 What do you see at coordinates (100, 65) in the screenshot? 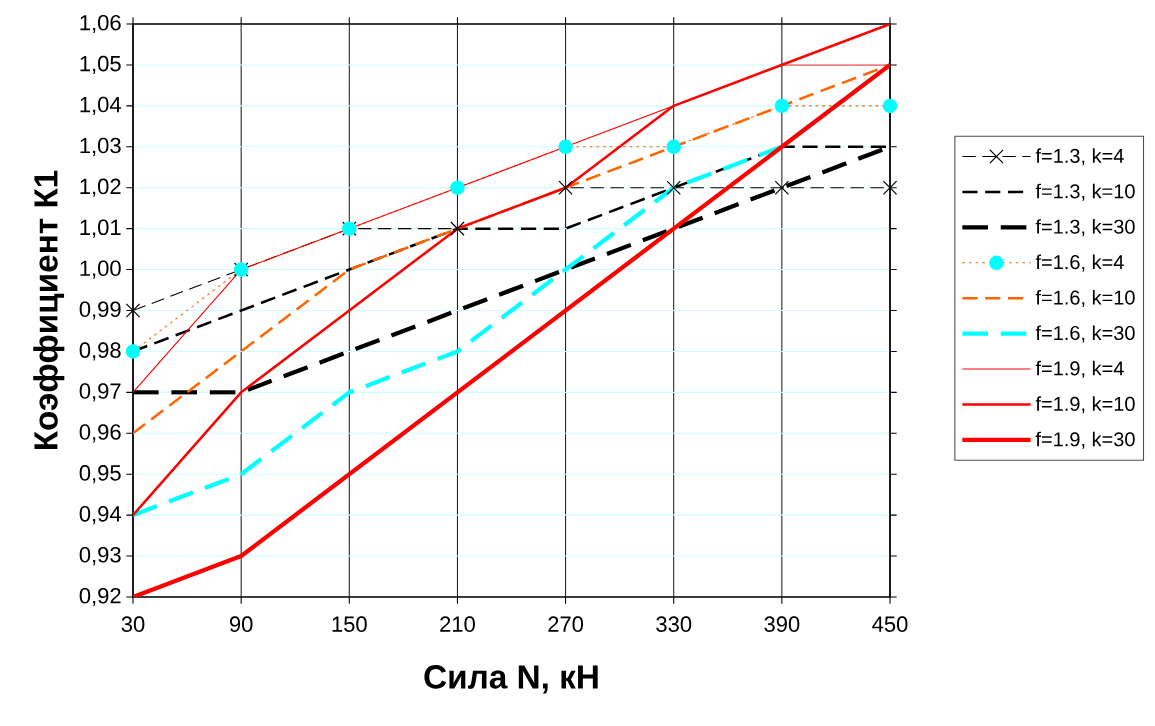
I see `y-tick-label: 1,05` at bounding box center [100, 65].